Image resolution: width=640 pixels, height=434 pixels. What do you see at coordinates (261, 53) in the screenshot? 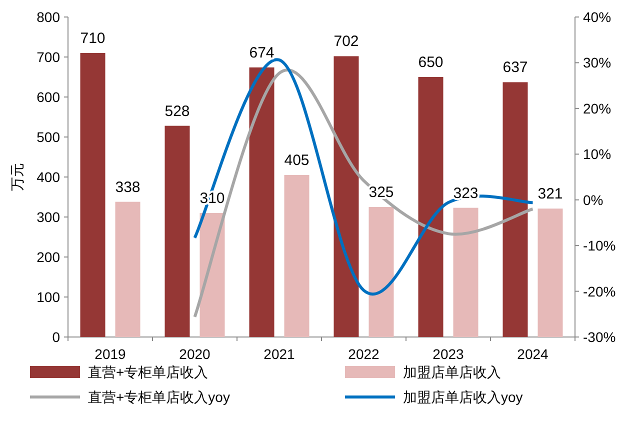
I see `直营+专柜单店收入: 674` at bounding box center [261, 53].